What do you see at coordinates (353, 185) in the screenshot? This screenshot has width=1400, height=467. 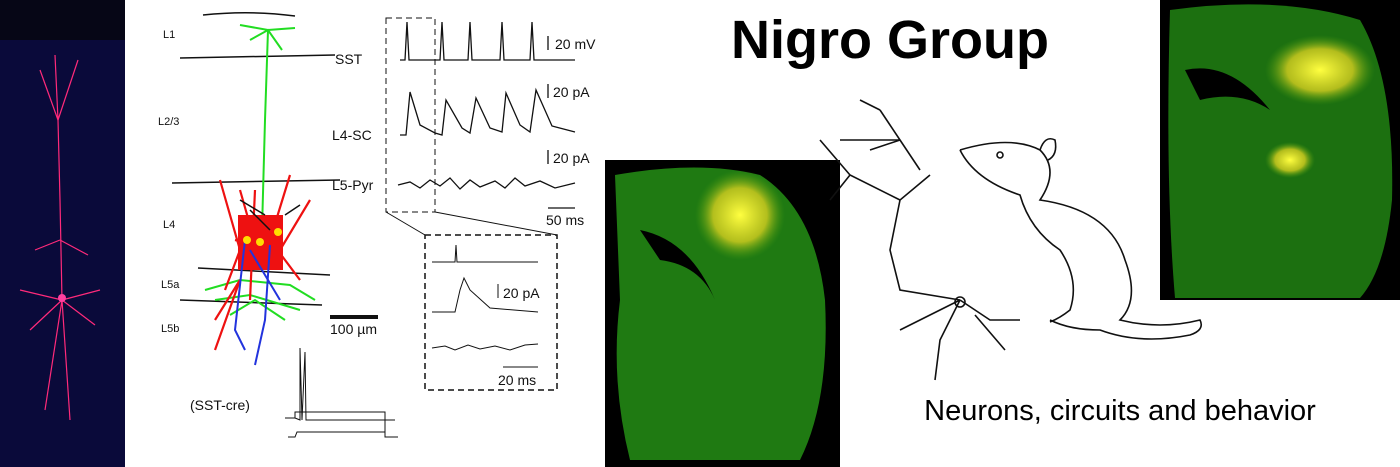 I see `trace-label: L5-Pyr` at bounding box center [353, 185].